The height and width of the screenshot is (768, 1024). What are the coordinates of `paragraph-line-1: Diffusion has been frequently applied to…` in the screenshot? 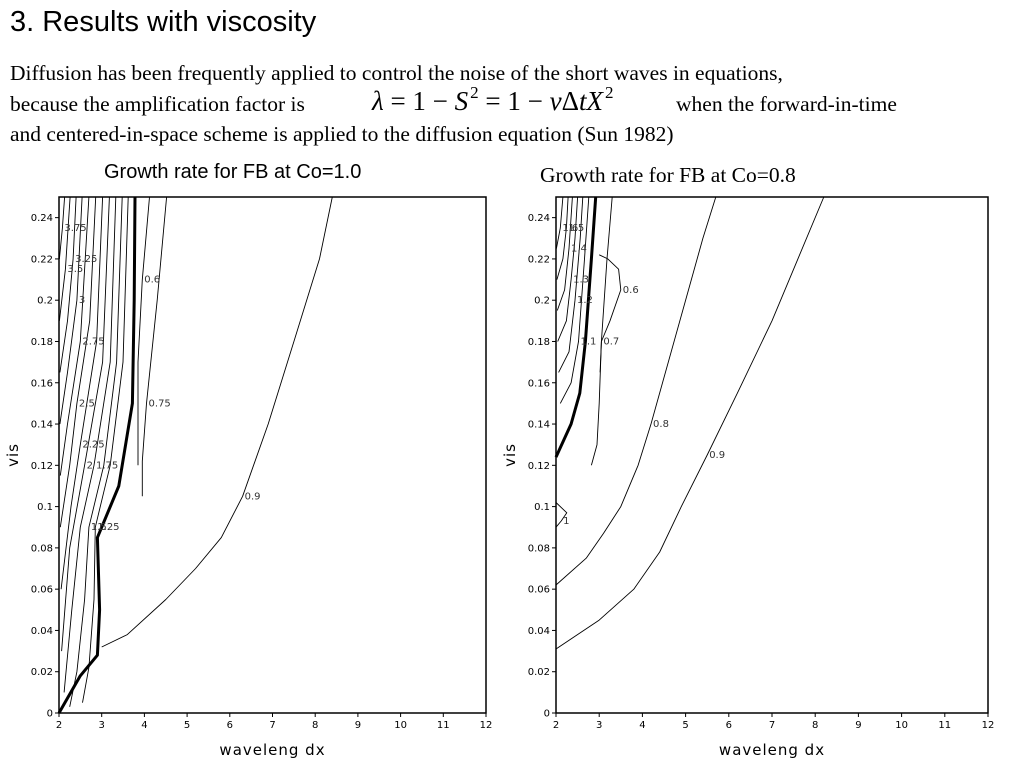 It's located at (396, 73).